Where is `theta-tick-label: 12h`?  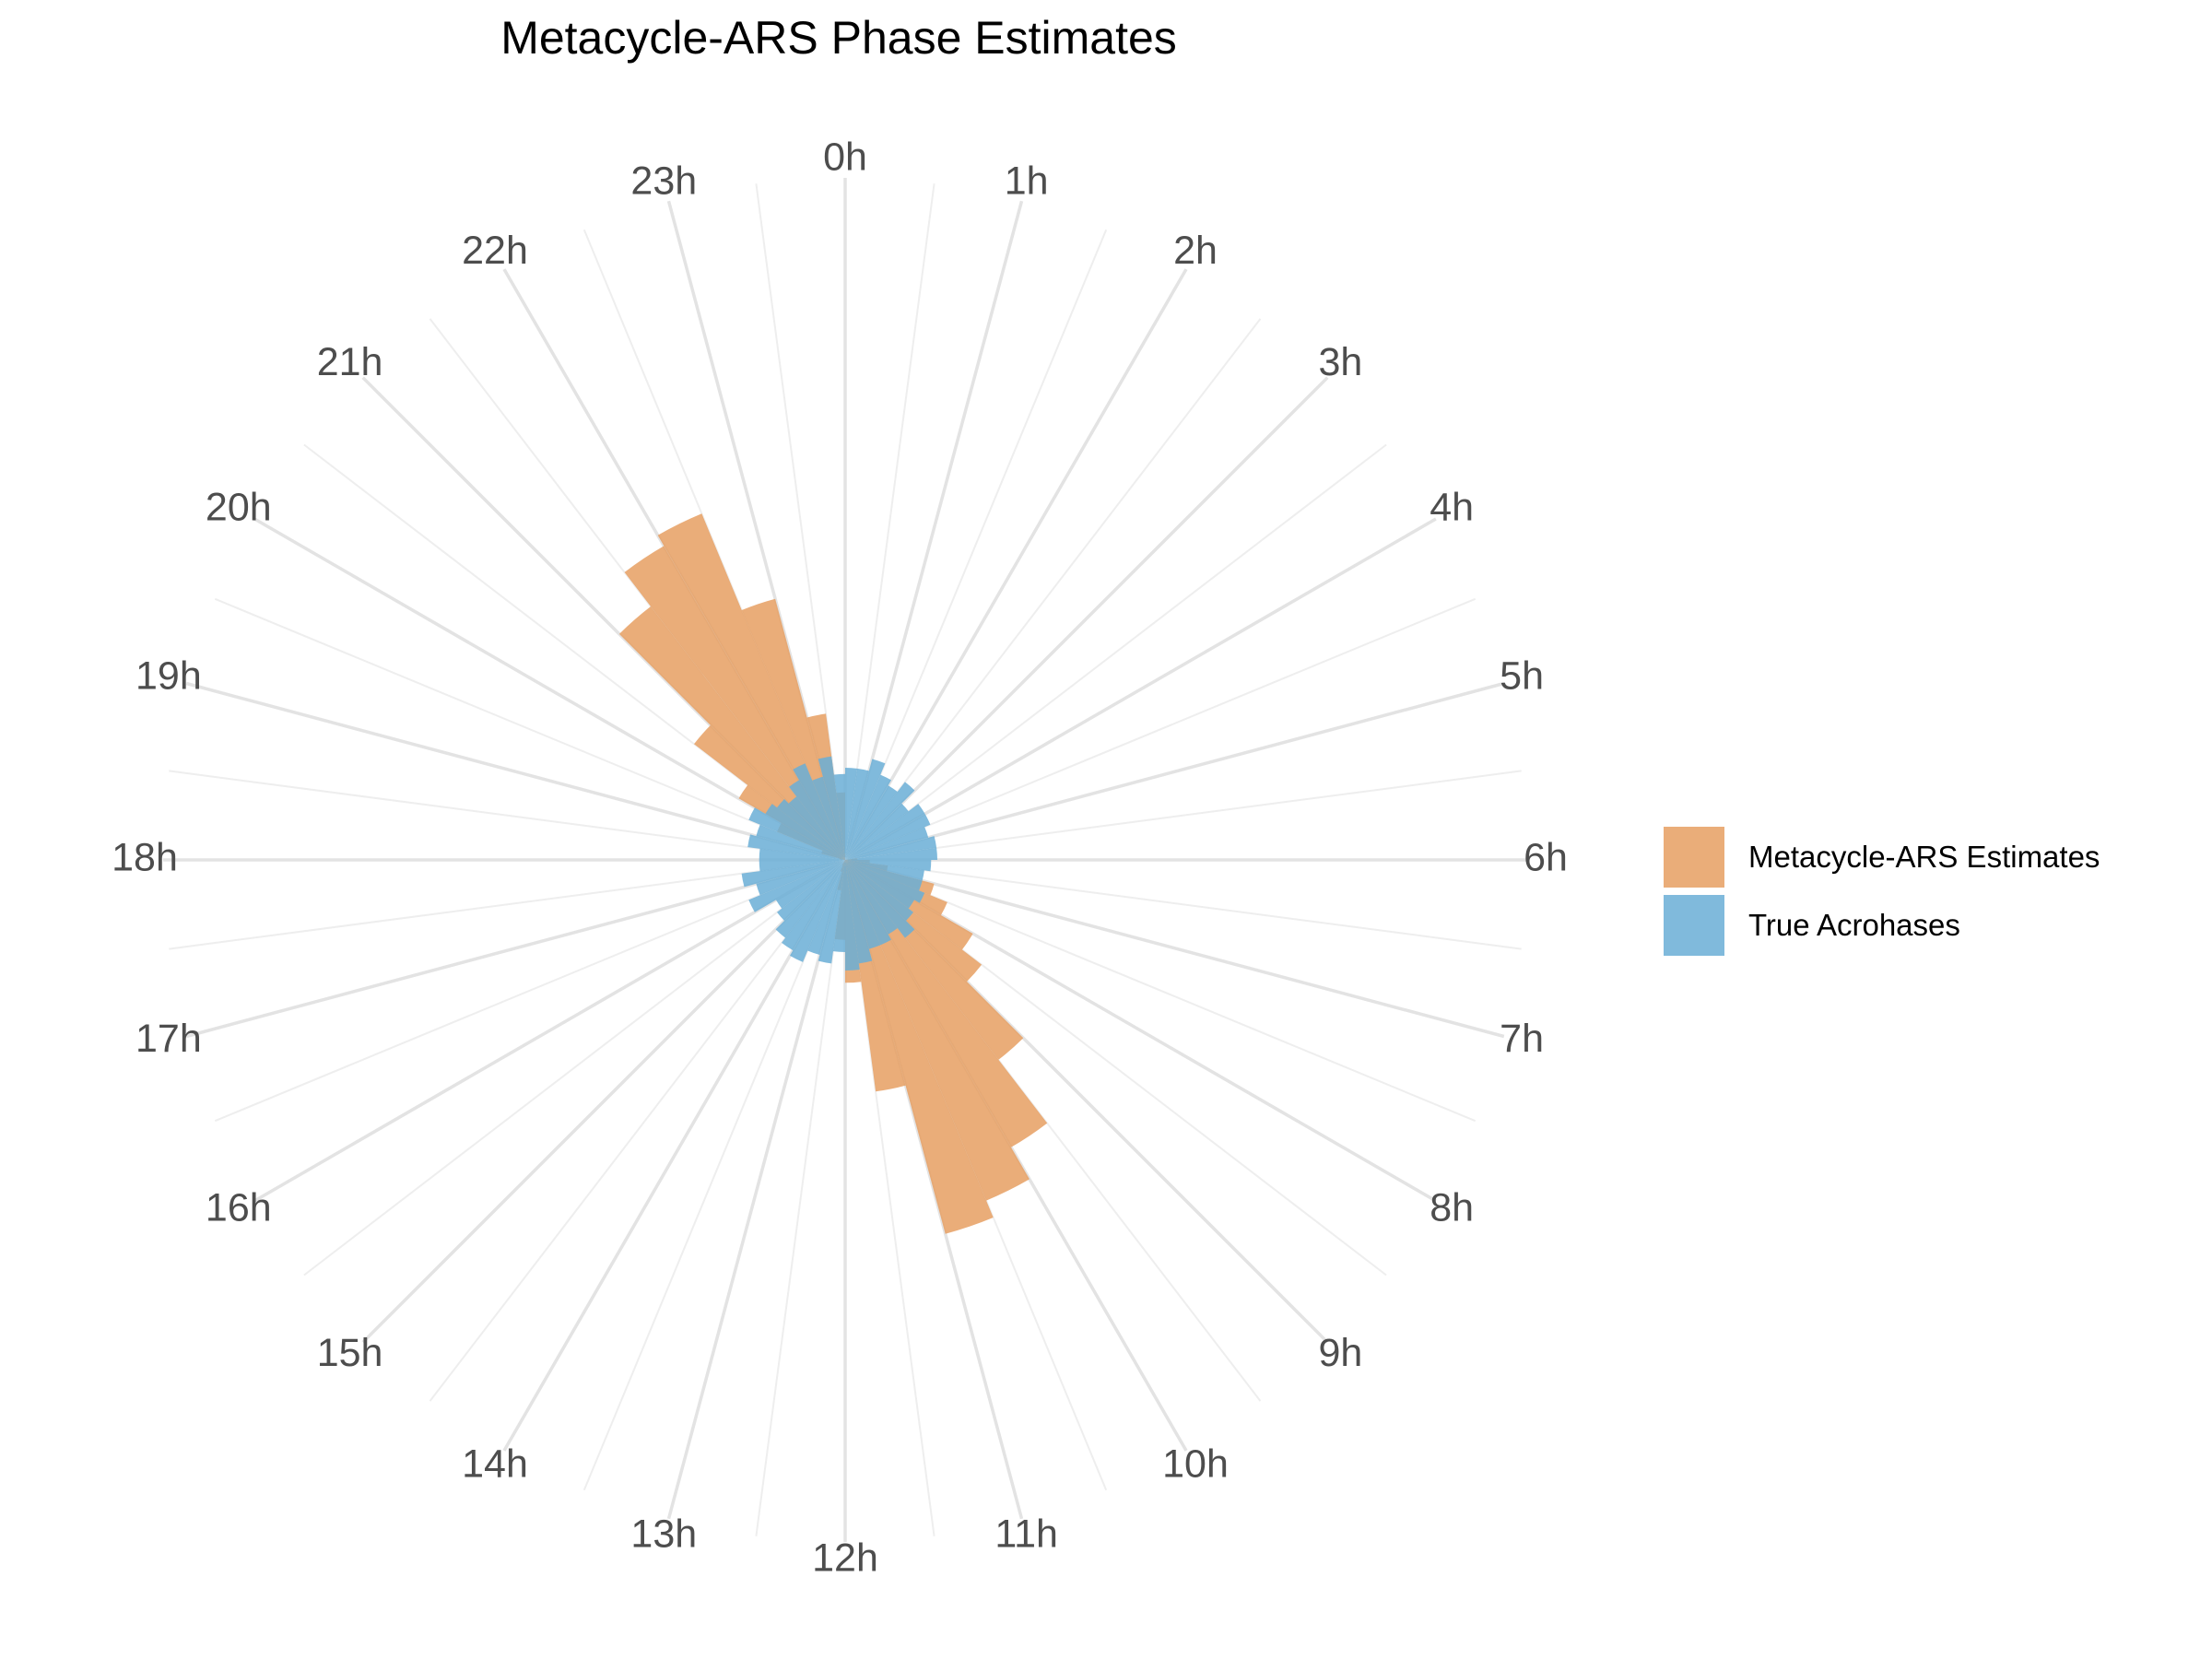 theta-tick-label: 12h is located at coordinates (845, 1557).